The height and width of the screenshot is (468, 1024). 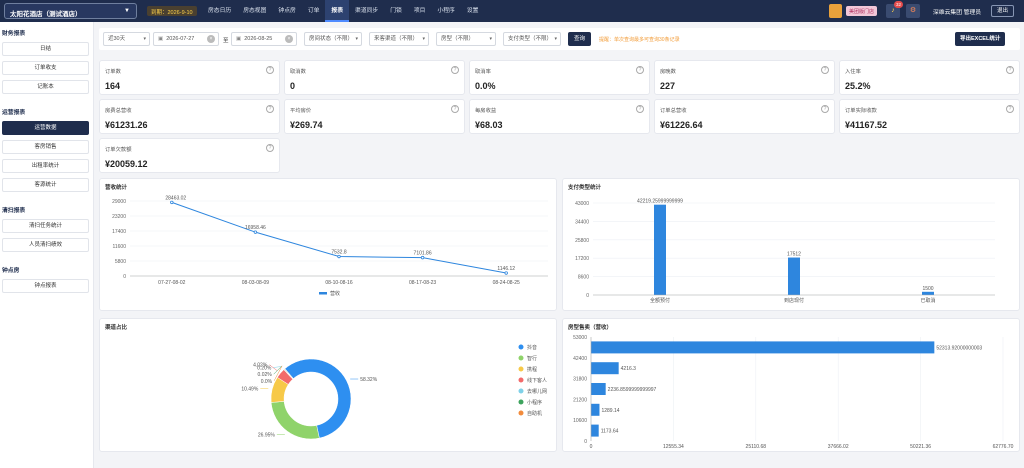 What do you see at coordinates (45, 286) in the screenshot?
I see `sidebar-item: 钟点报表` at bounding box center [45, 286].